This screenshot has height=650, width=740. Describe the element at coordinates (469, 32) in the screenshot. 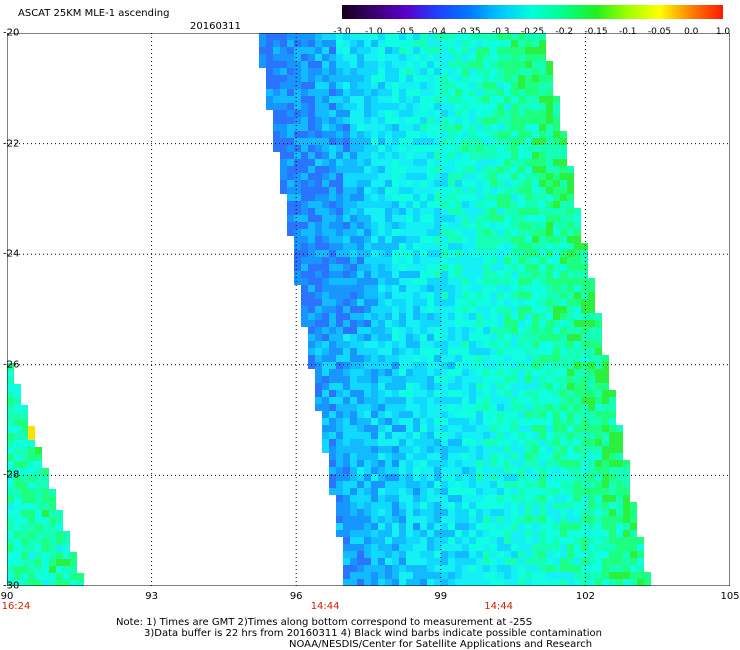

I see `colorbar-label: -0.35` at that location.